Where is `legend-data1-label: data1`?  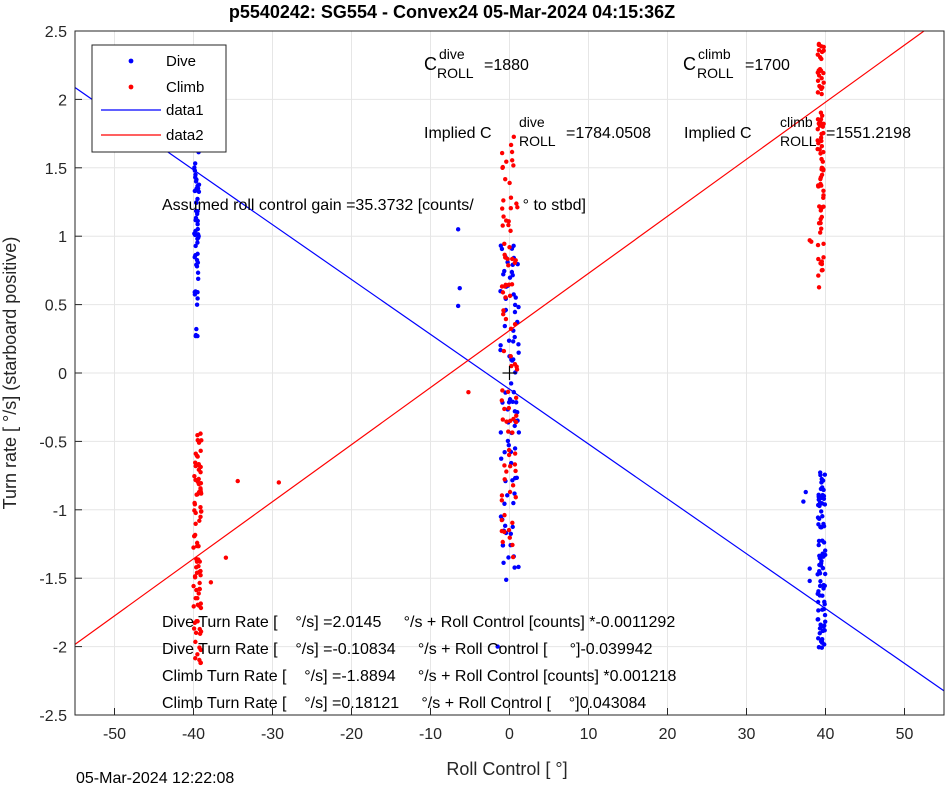 legend-data1-label: data1 is located at coordinates (185, 110).